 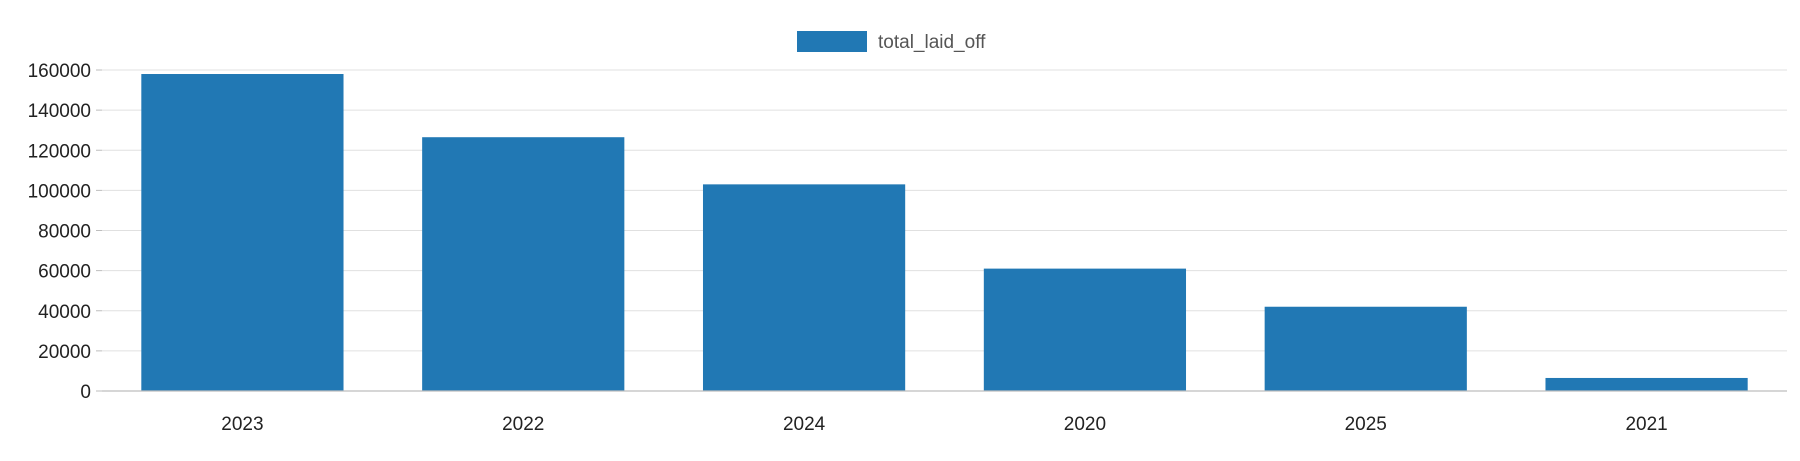 What do you see at coordinates (59, 111) in the screenshot?
I see `y-tick-label: 140000` at bounding box center [59, 111].